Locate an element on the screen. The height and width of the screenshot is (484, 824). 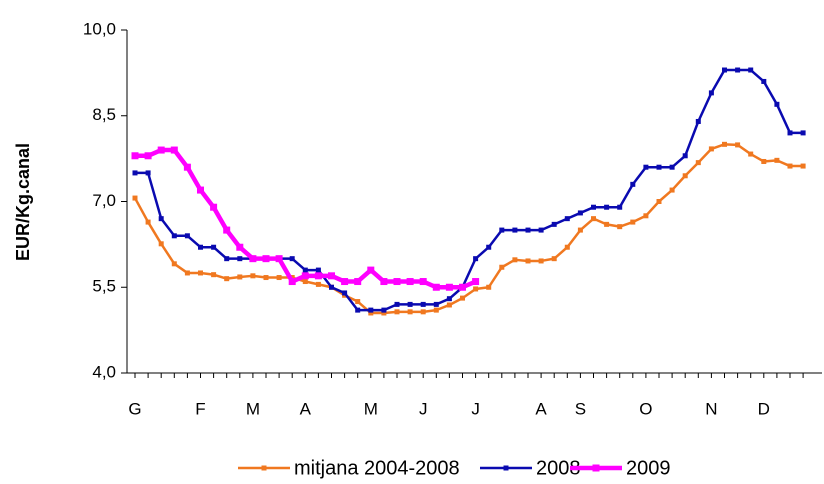
x-tick-label: J is located at coordinates (475, 408).